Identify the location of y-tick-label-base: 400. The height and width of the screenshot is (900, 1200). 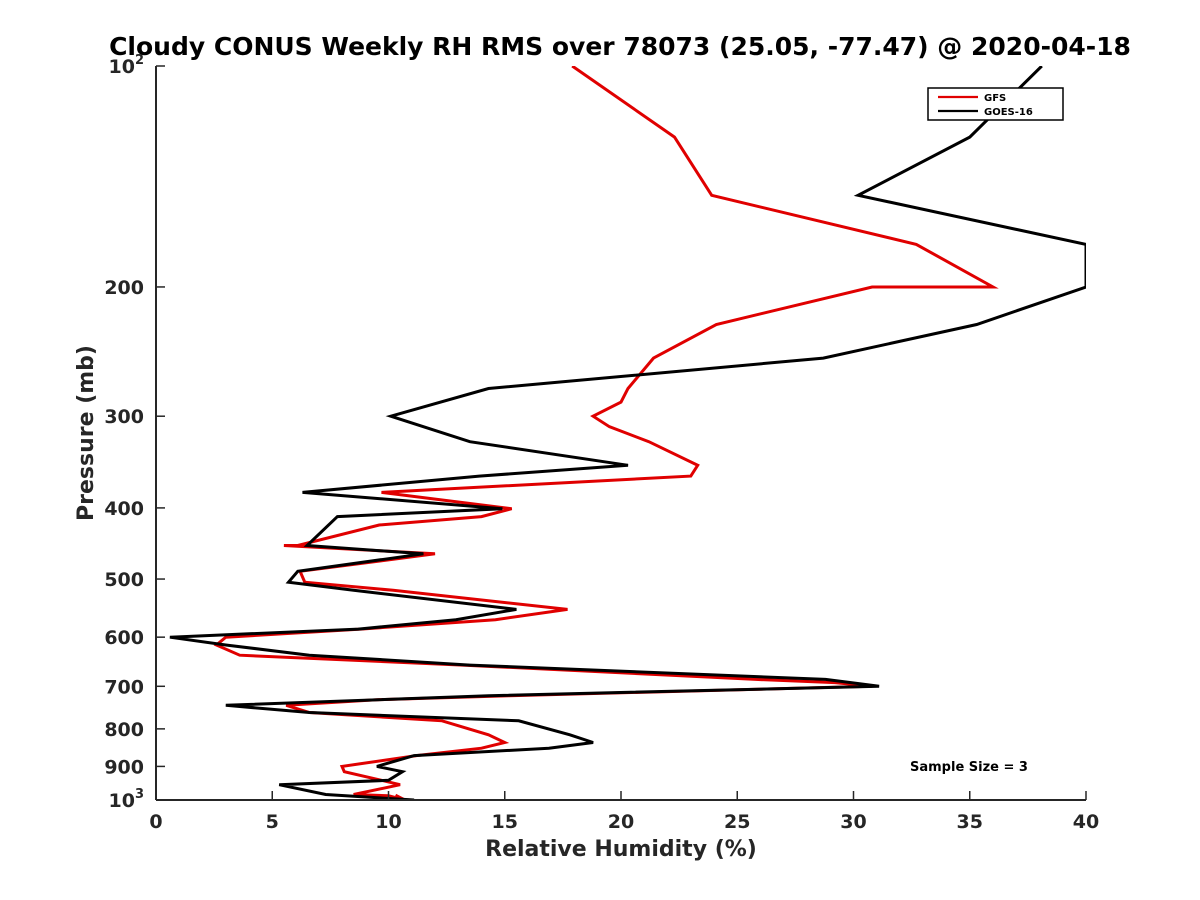
(124, 509).